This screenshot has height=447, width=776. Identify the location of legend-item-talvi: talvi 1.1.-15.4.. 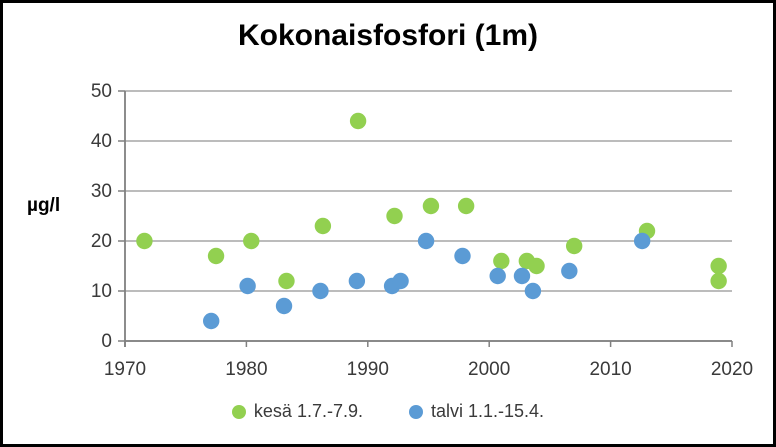
(476, 411).